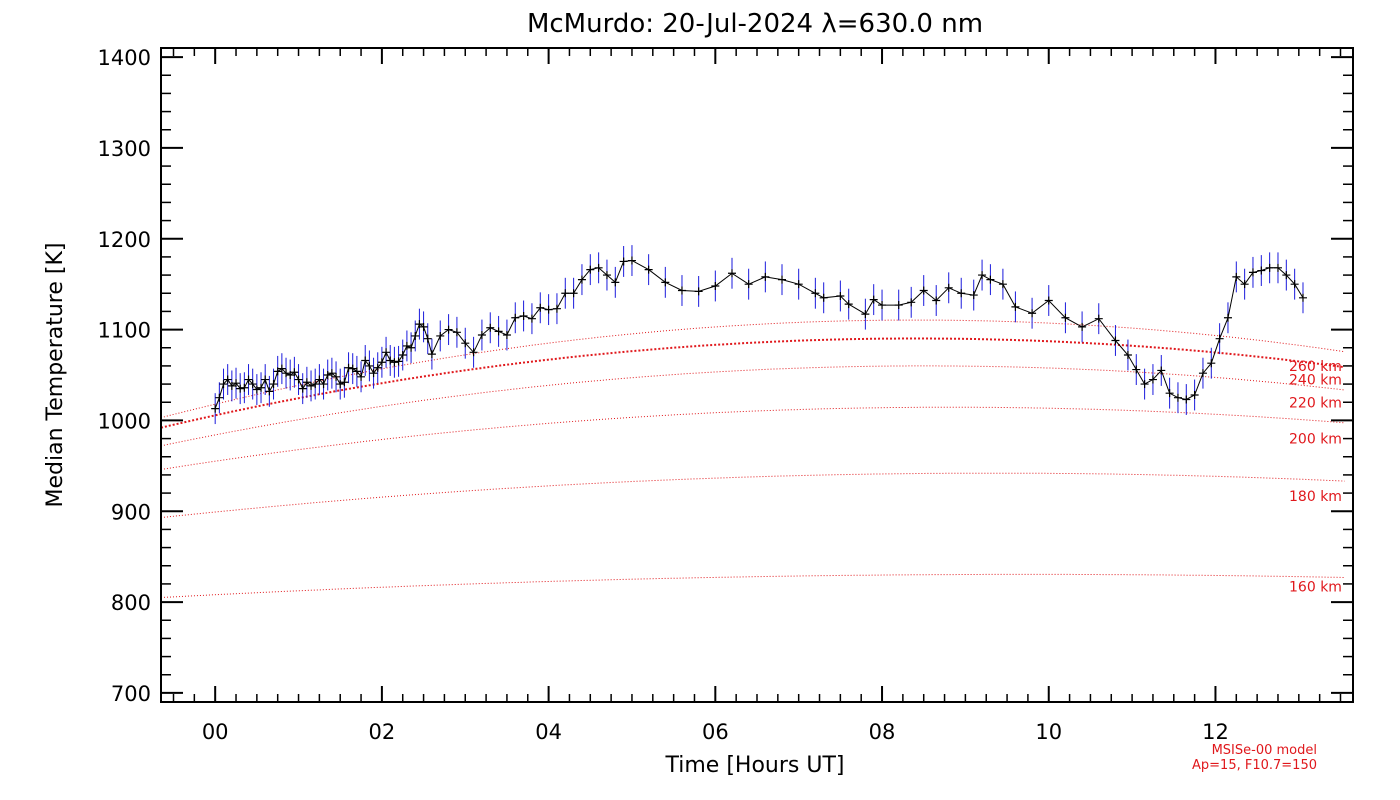  I want to click on model-curve-200-km, so click(752, 438).